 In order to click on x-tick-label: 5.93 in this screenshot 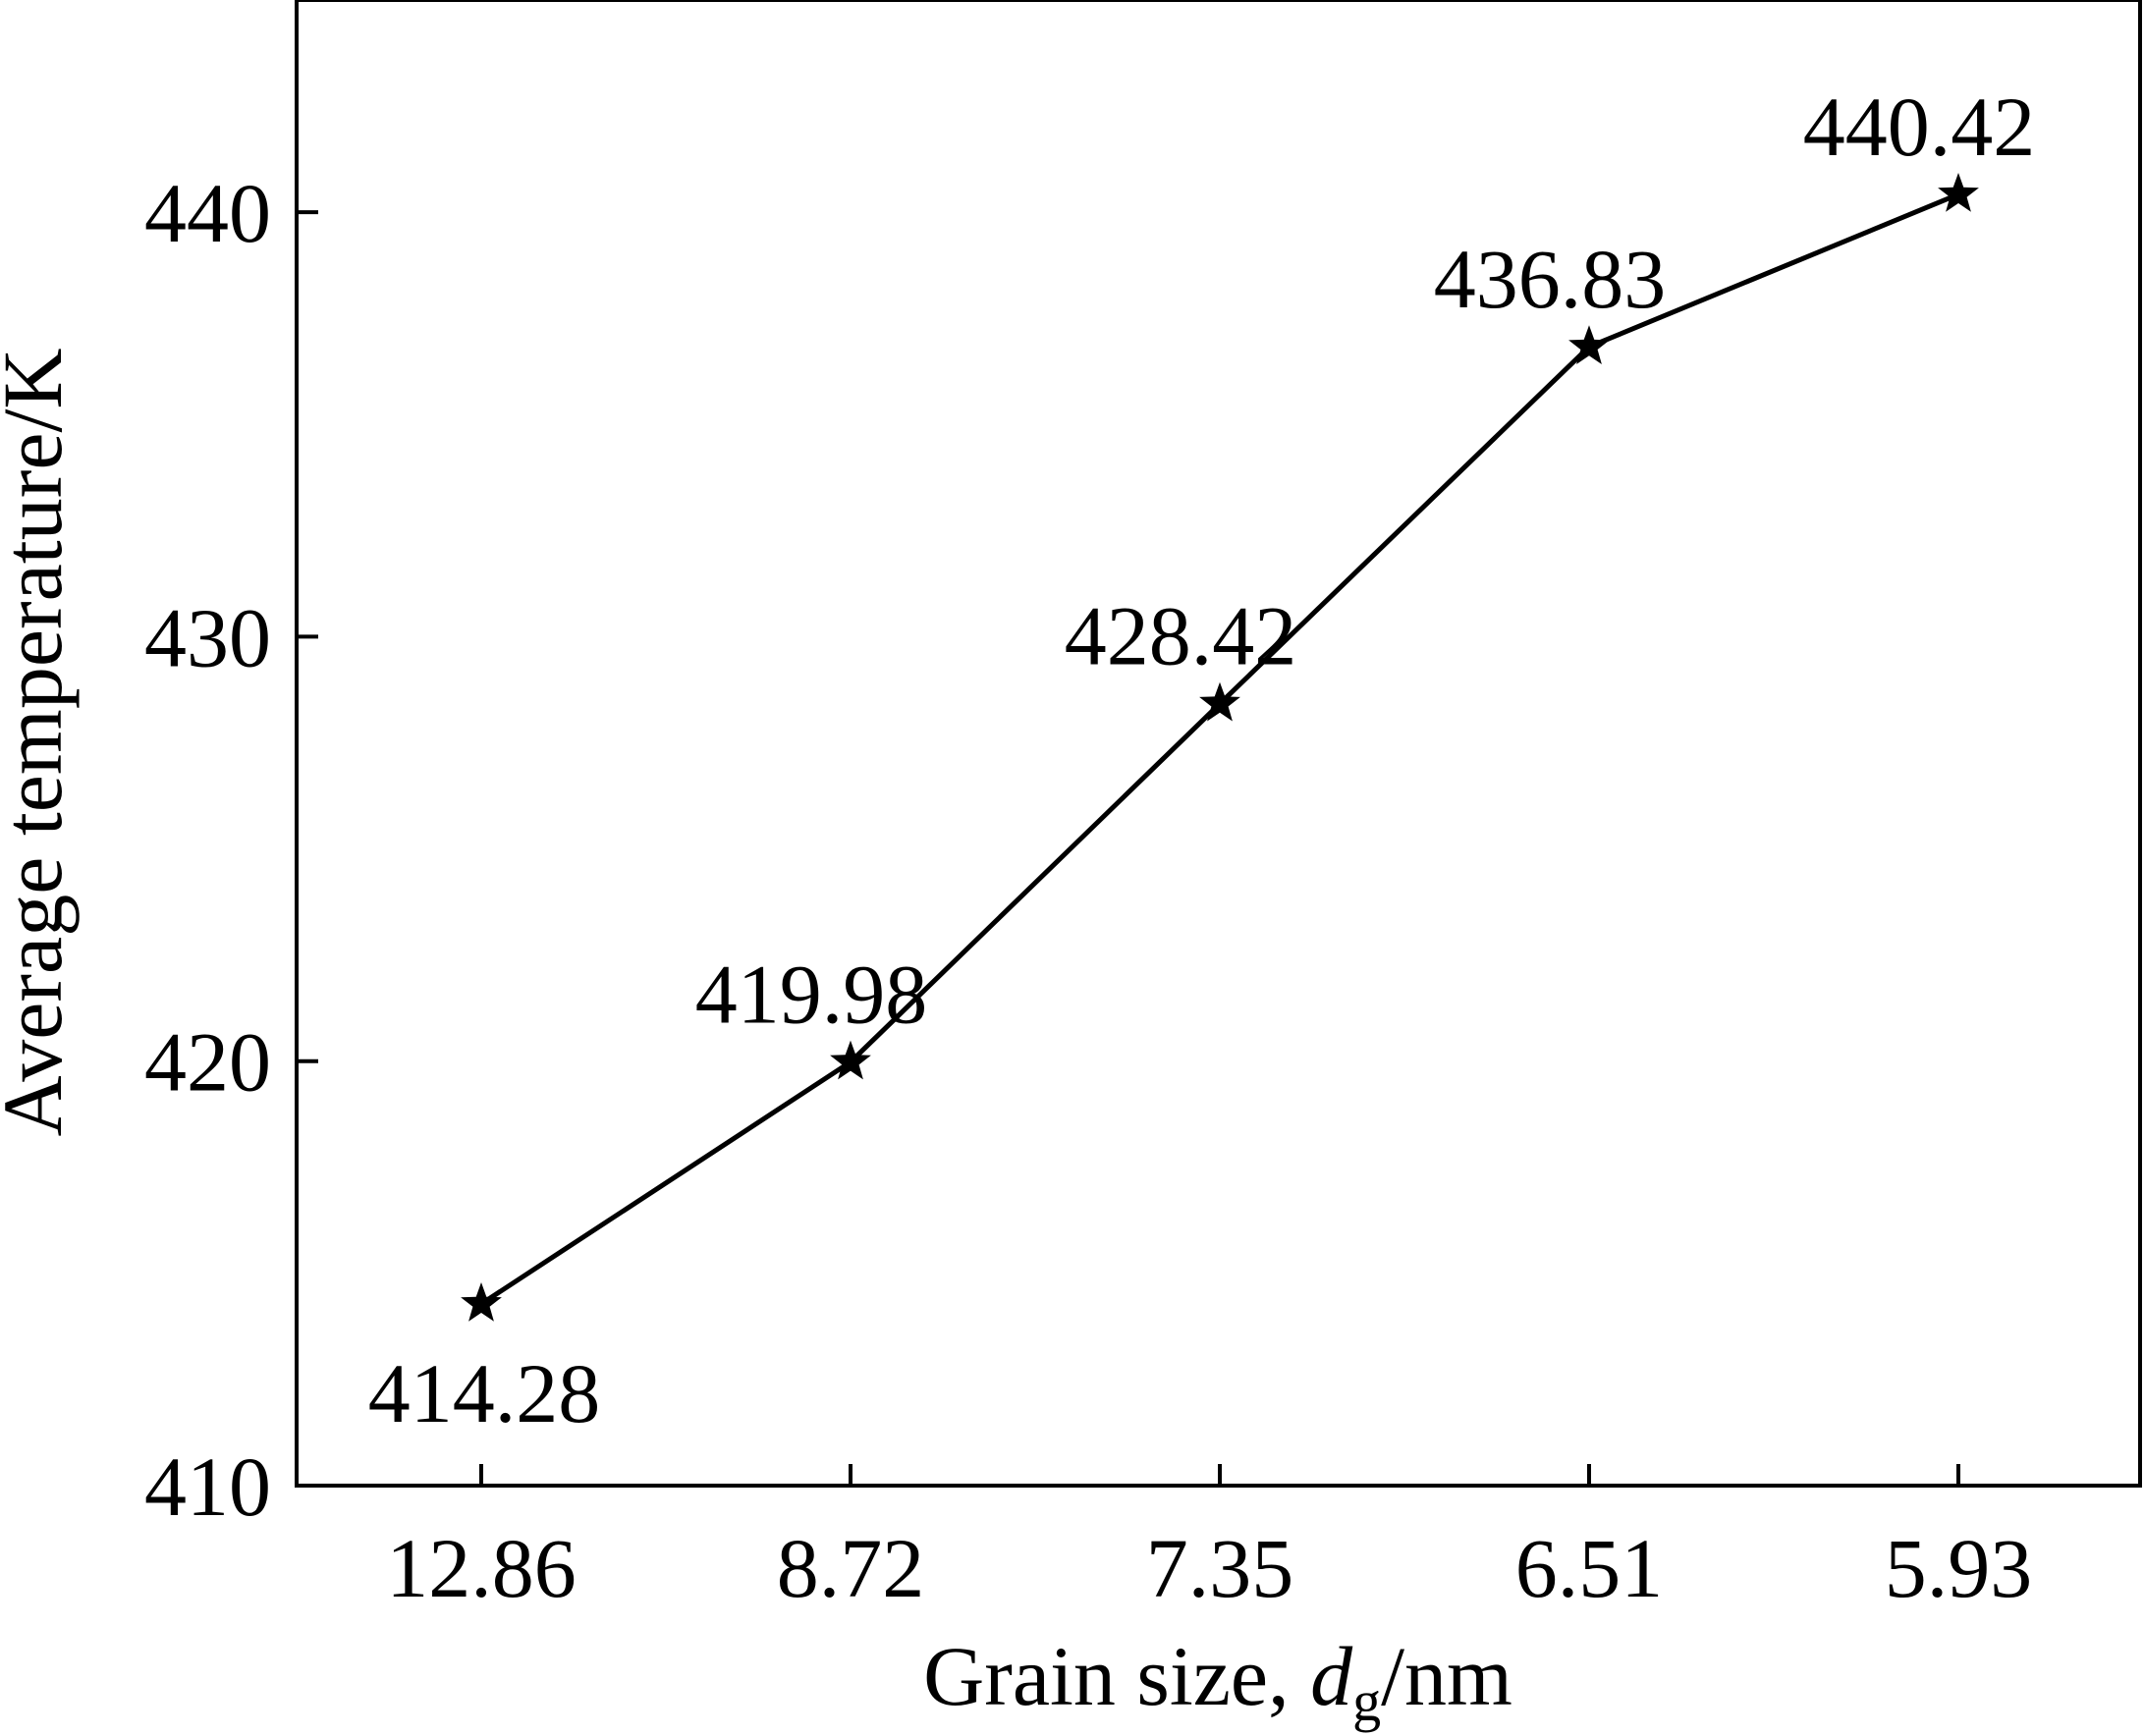, I will do `click(1959, 1568)`.